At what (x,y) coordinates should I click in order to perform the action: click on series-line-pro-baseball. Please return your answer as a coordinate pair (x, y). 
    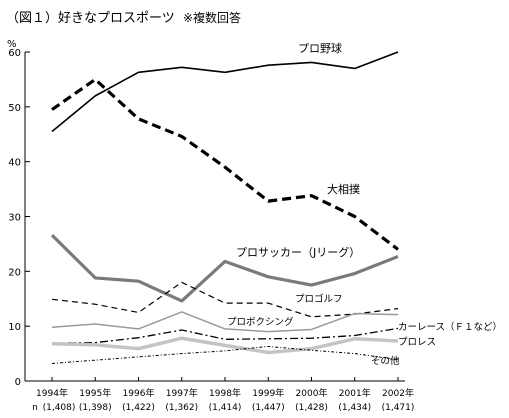
    Looking at the image, I should click on (225, 92).